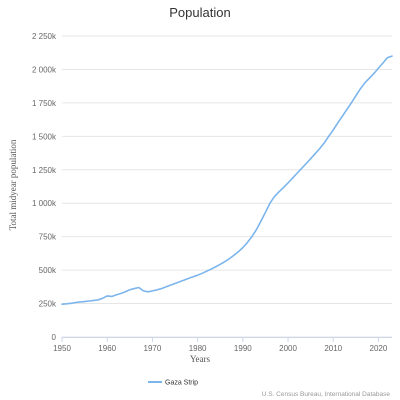  Describe the element at coordinates (333, 348) in the screenshot. I see `x-tick-label: 2010` at that location.